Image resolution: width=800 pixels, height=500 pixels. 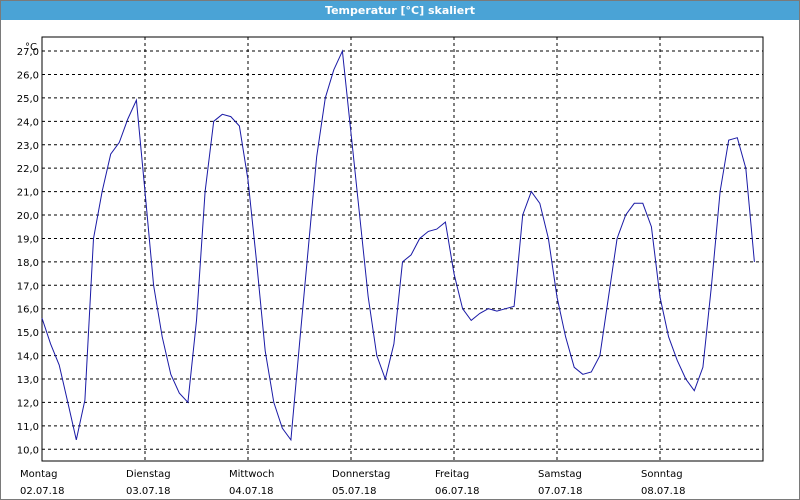 I want to click on y-tick-label: 14,0, so click(x=28, y=357).